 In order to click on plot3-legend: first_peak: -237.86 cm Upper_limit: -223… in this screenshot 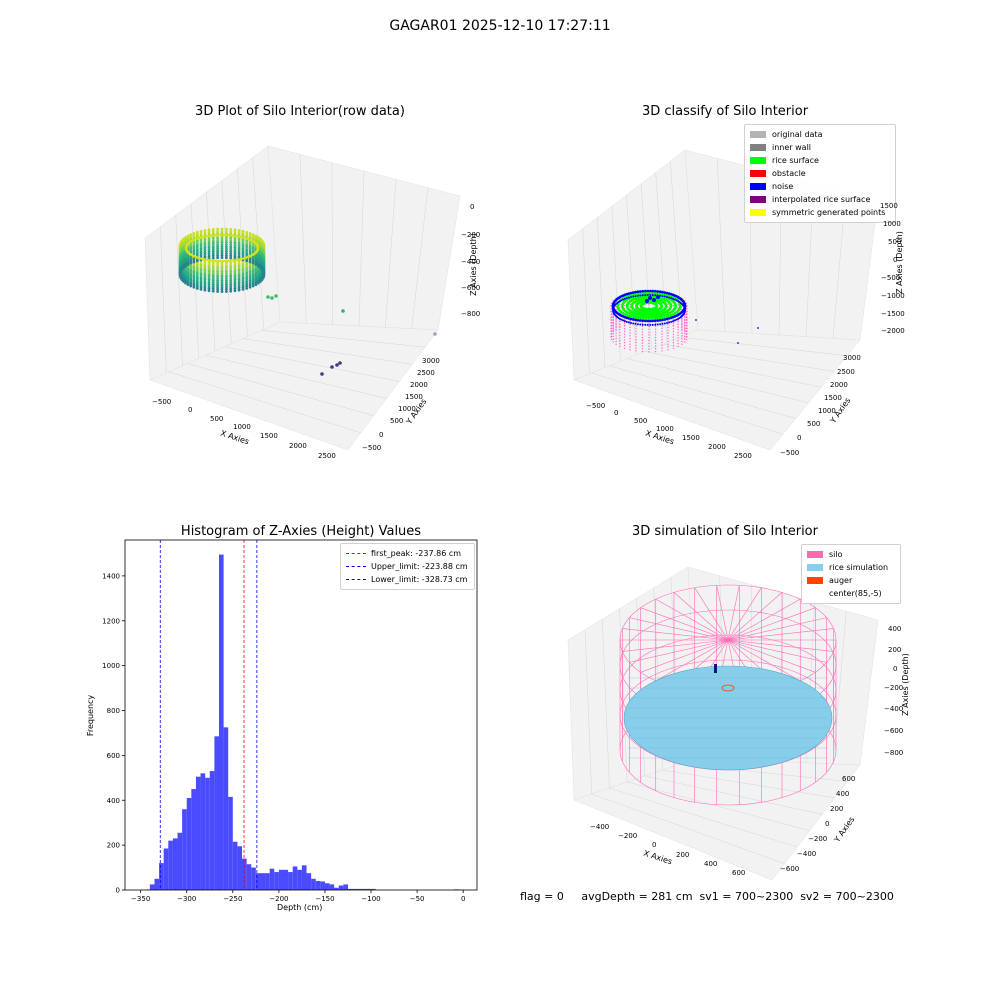, I will do `click(407, 566)`.